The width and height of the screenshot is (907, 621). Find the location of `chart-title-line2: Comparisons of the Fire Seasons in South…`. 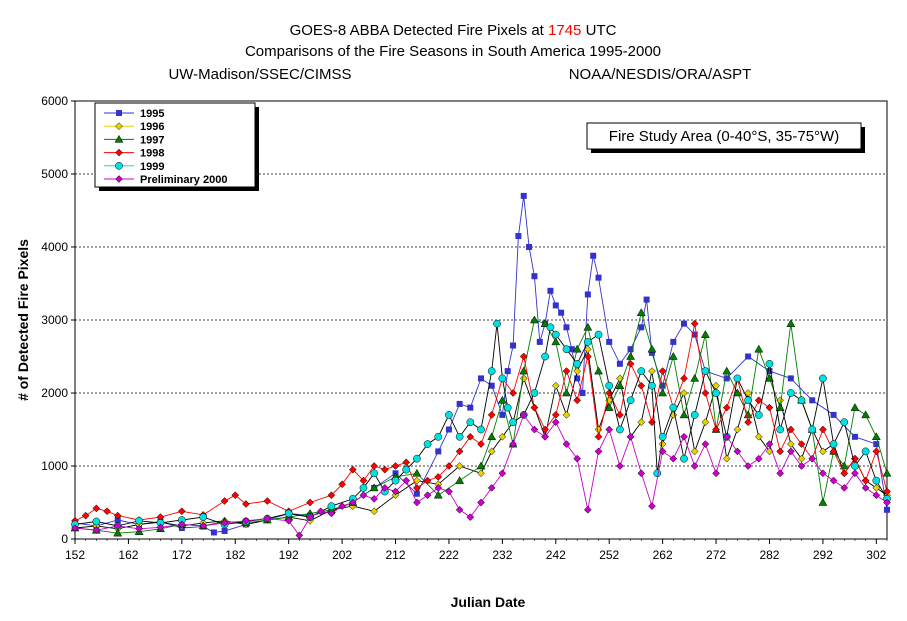

chart-title-line2: Comparisons of the Fire Seasons in South… is located at coordinates (453, 51).